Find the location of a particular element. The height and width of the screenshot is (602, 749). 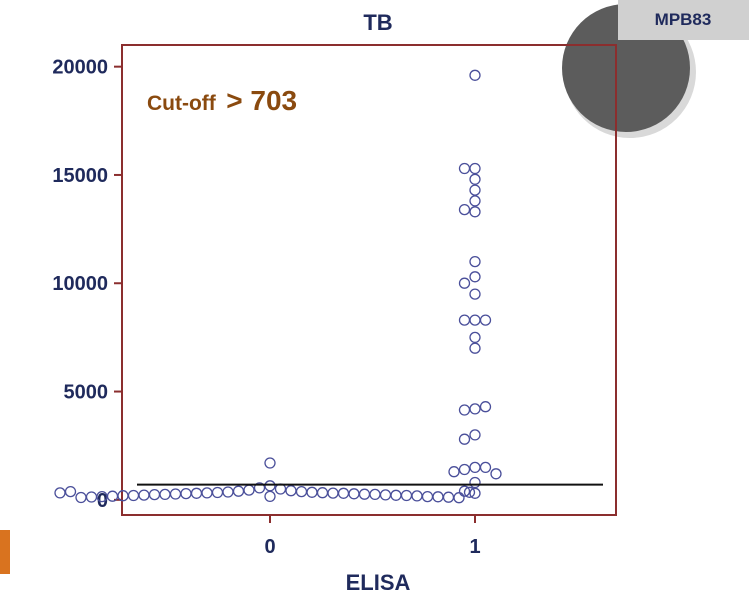

badge-background is located at coordinates (683, 20).